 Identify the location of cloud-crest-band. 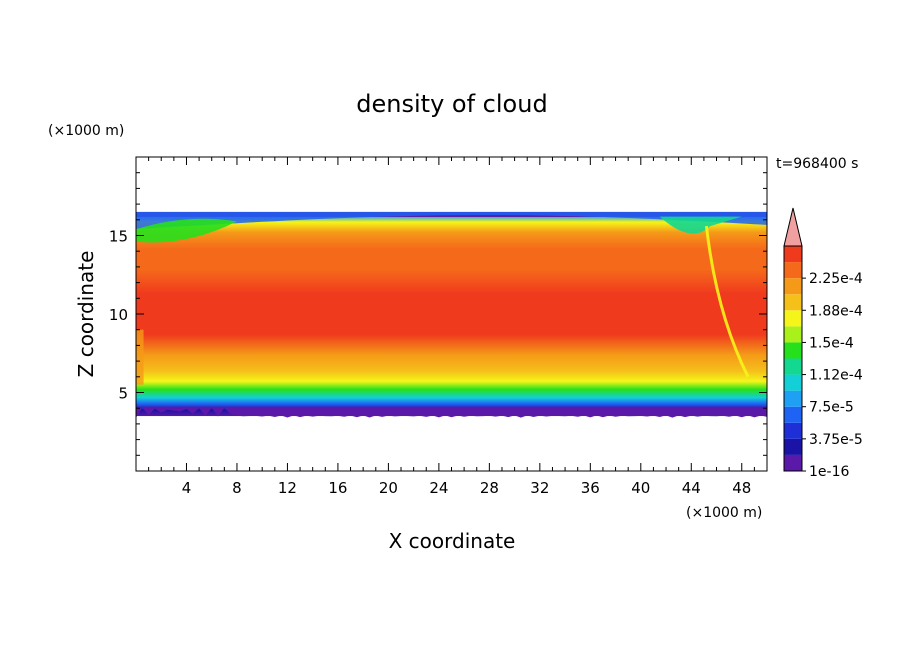
(451, 220).